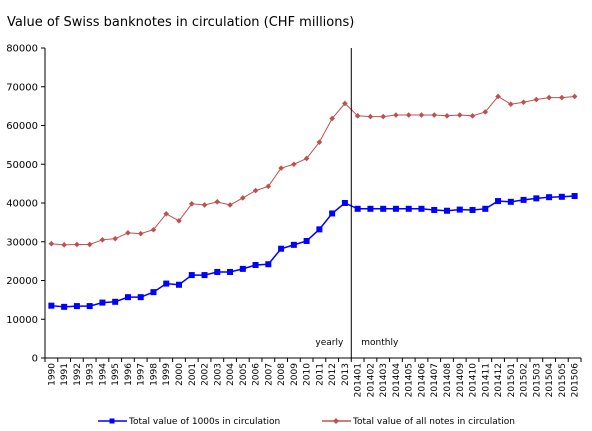  What do you see at coordinates (218, 374) in the screenshot?
I see `x-tick-label: 2003` at bounding box center [218, 374].